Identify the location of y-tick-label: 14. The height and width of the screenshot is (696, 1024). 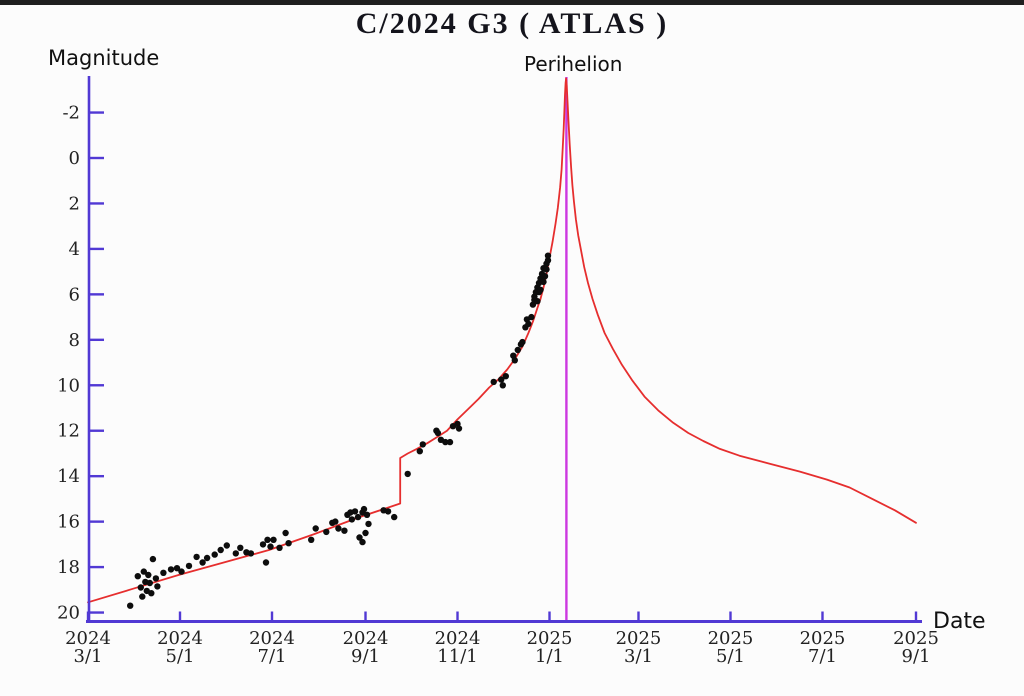
(68, 476).